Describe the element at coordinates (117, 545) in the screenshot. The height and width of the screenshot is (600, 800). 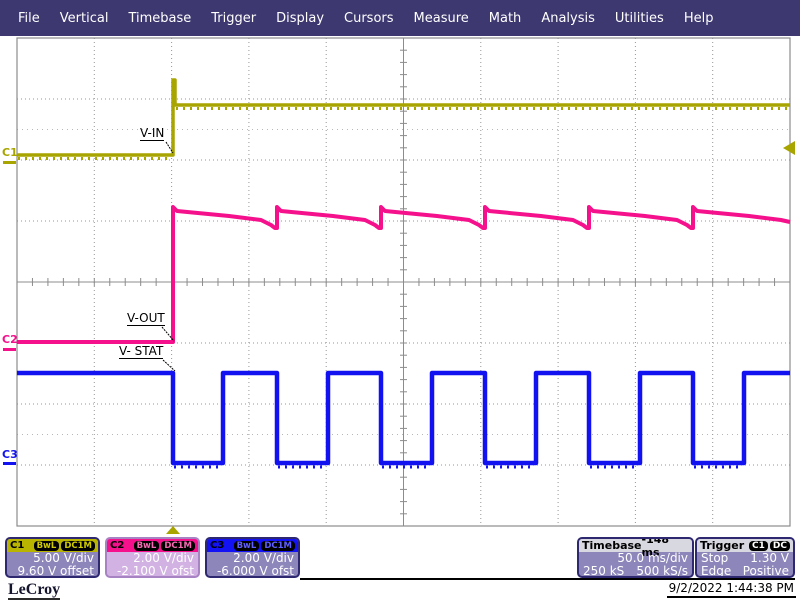
I see `c2-box-title: C2` at that location.